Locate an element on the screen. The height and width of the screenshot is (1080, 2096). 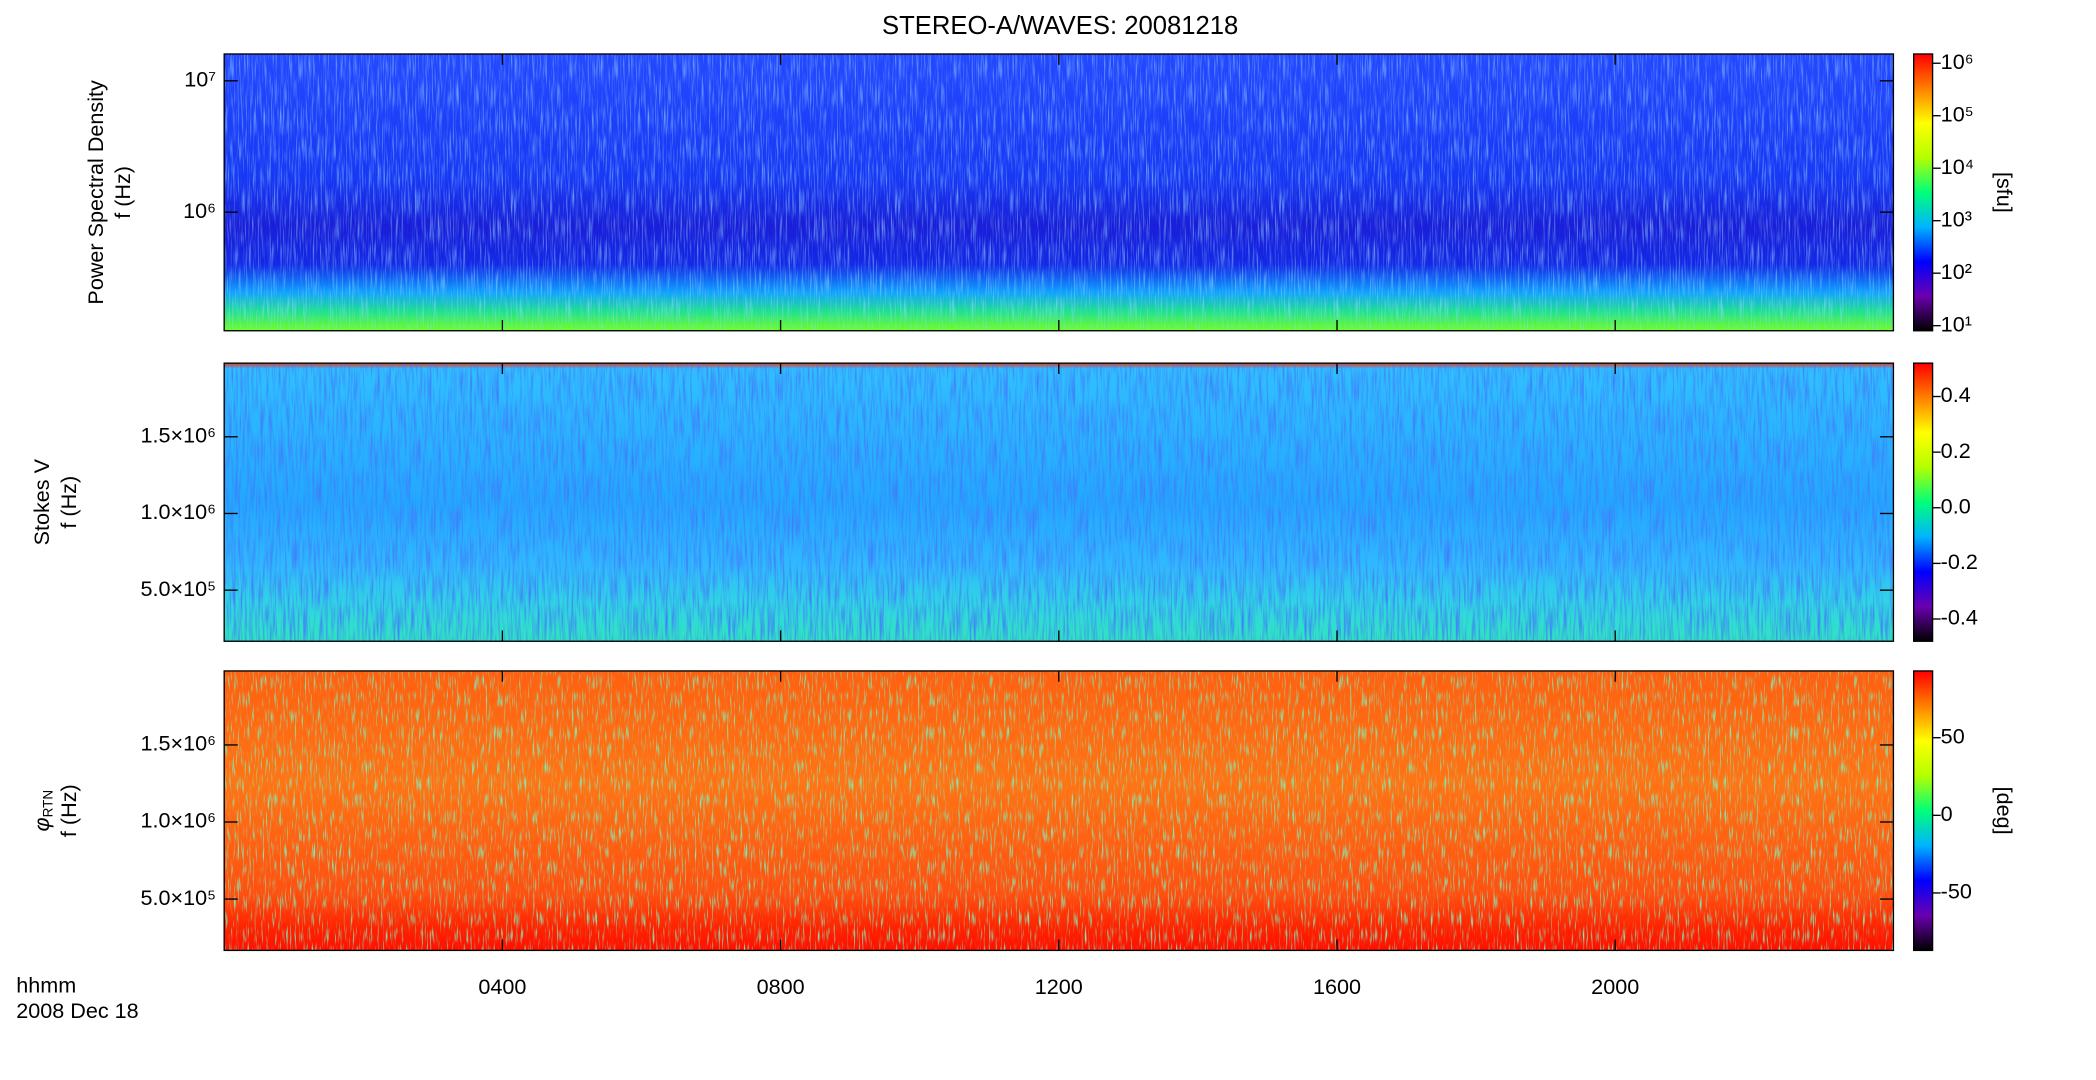
colorbar-tick-label: 10⁶ is located at coordinates (1957, 61).